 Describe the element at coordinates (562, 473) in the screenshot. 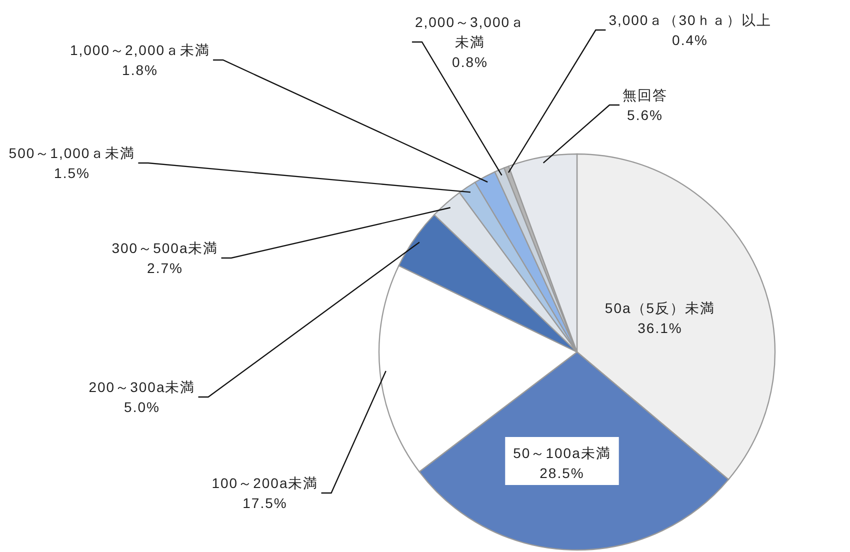

I see `data-label: 28.5%` at that location.